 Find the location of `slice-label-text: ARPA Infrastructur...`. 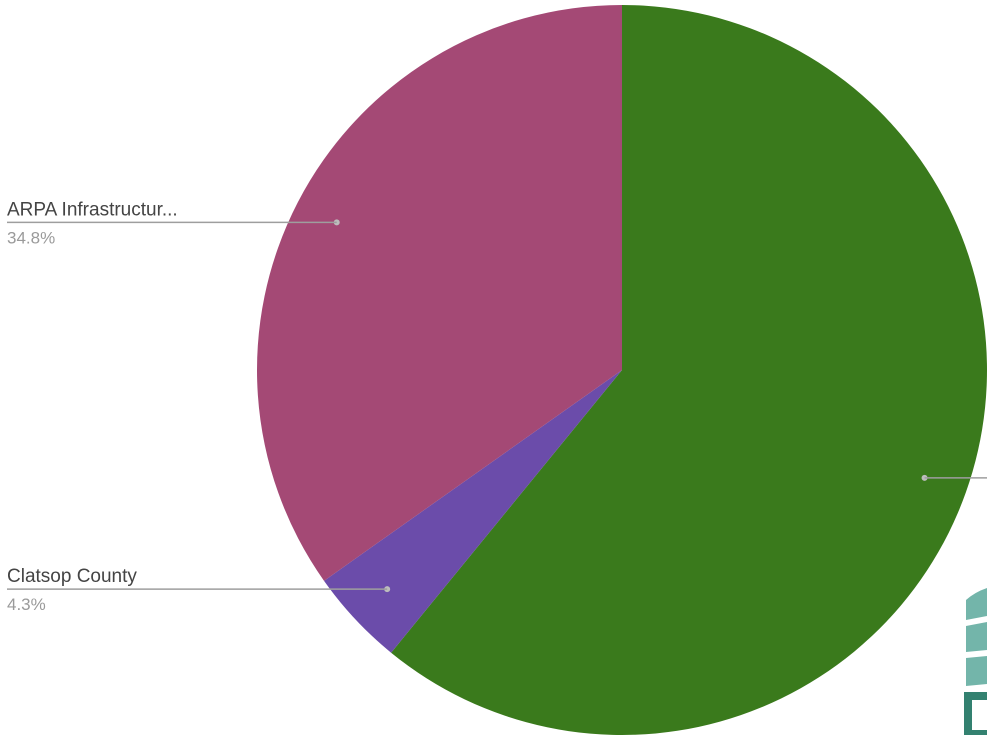

slice-label-text: ARPA Infrastructur... is located at coordinates (92, 209).